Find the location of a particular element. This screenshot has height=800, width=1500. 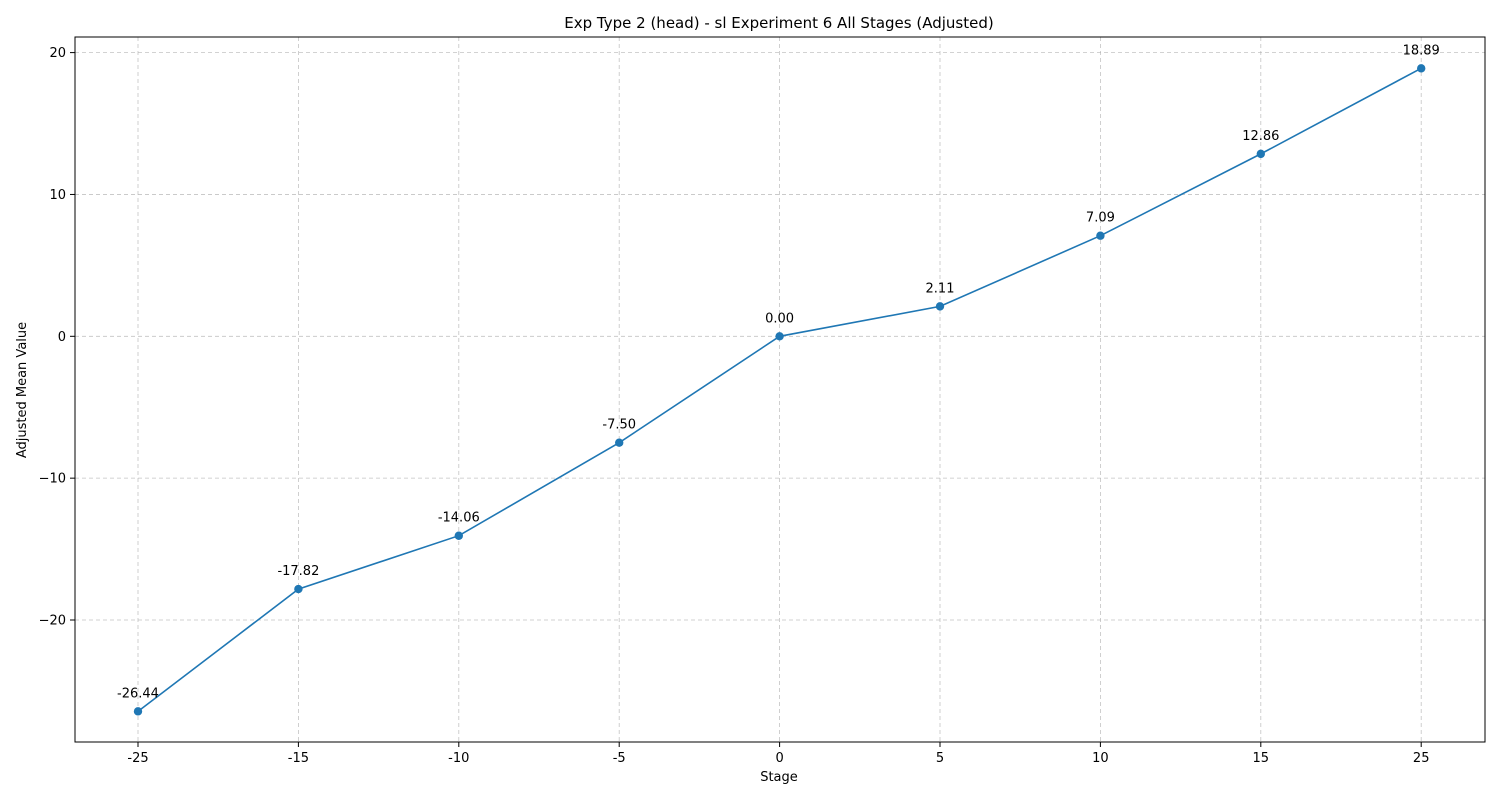

data-label: -7.50 is located at coordinates (619, 425).